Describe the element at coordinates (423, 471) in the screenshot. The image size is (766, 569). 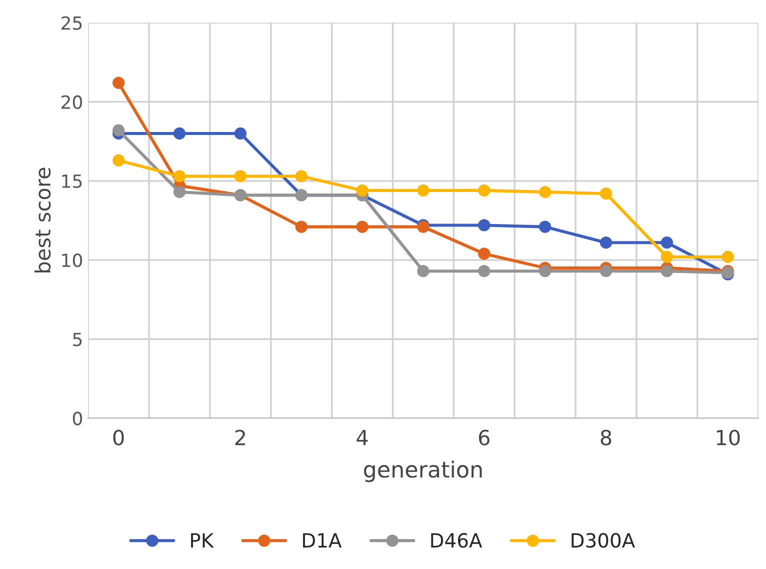
I see `x-axis-title: generation` at that location.